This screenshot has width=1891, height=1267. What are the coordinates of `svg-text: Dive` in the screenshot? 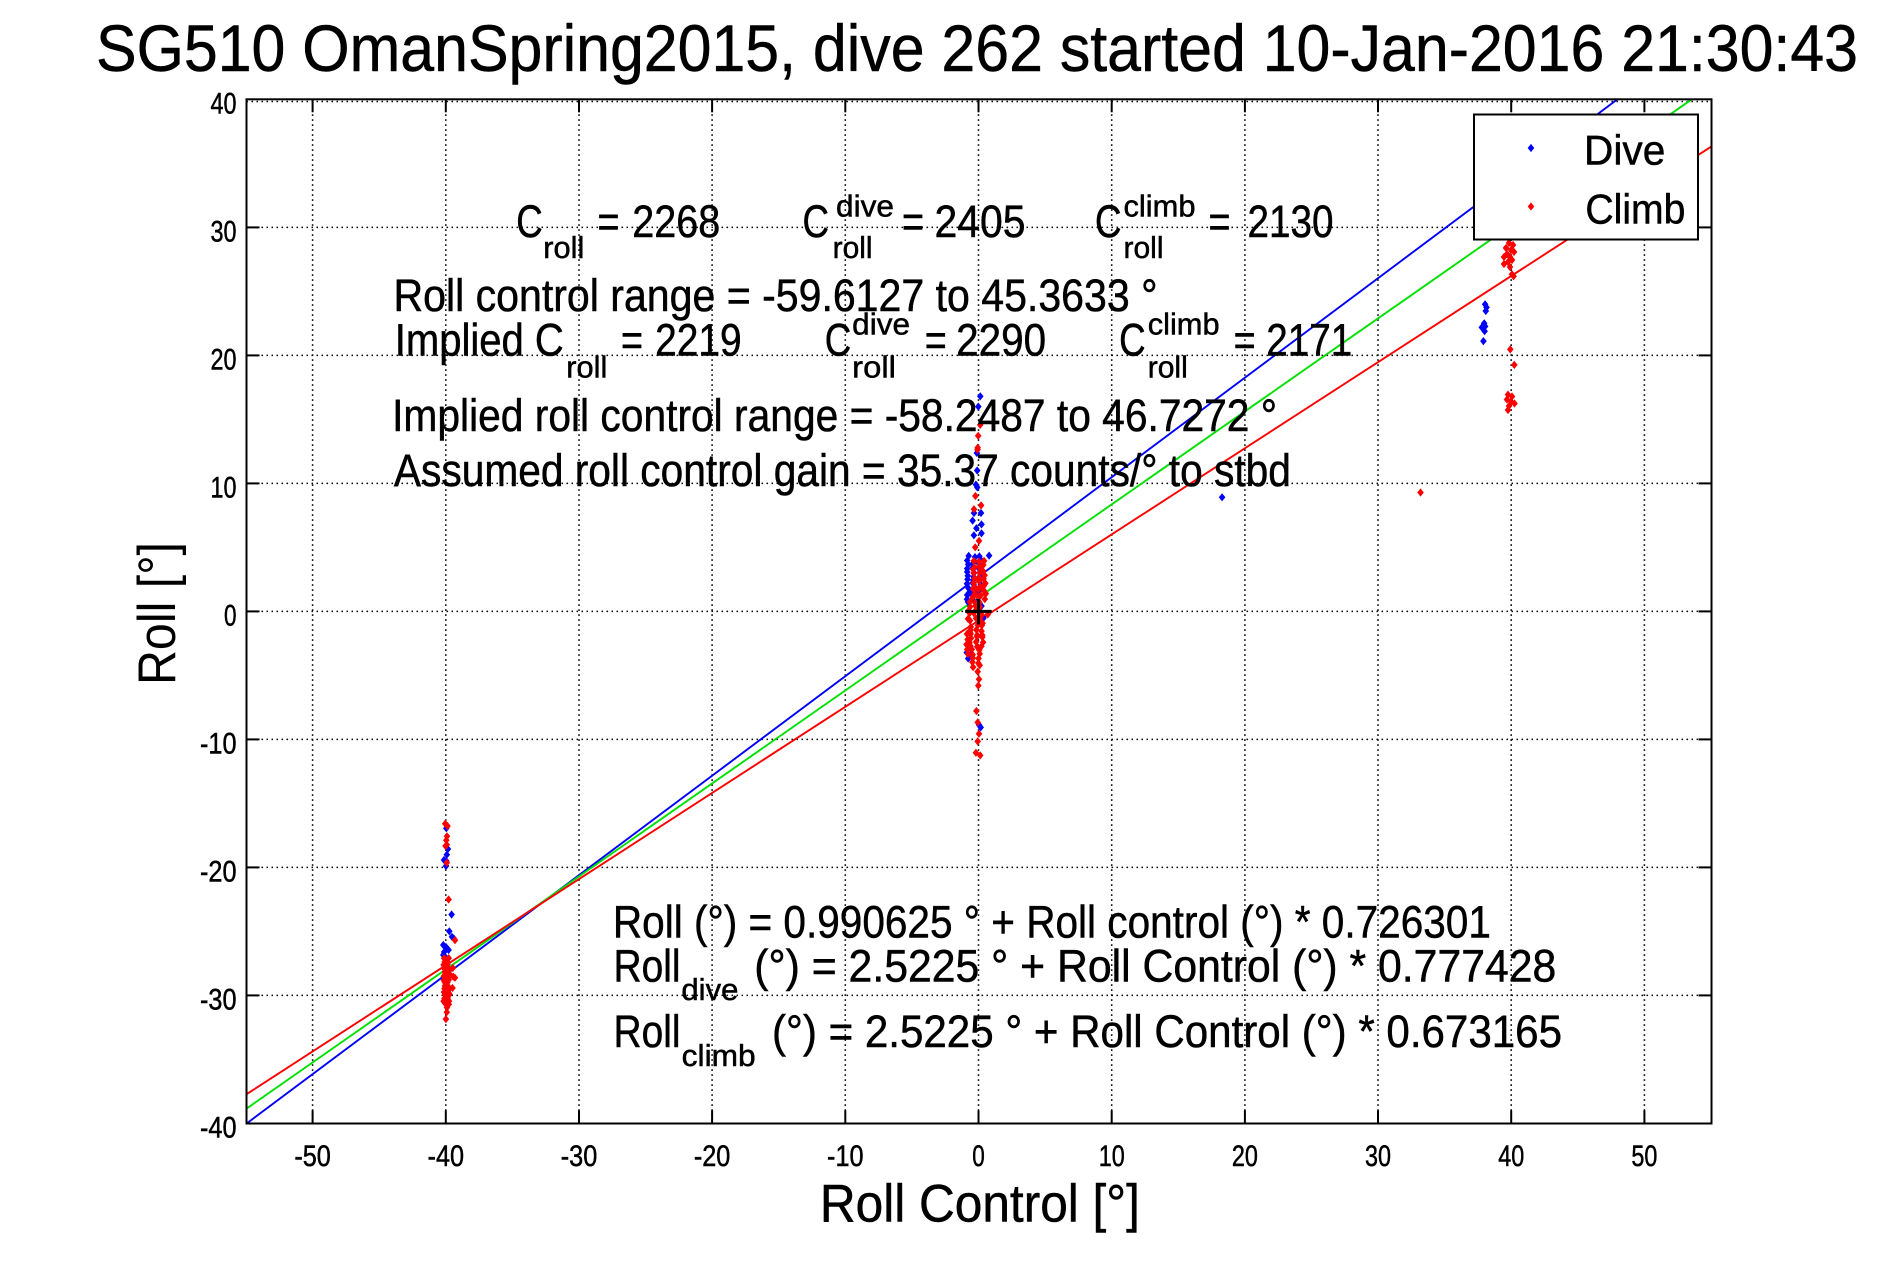 It's located at (1624, 150).